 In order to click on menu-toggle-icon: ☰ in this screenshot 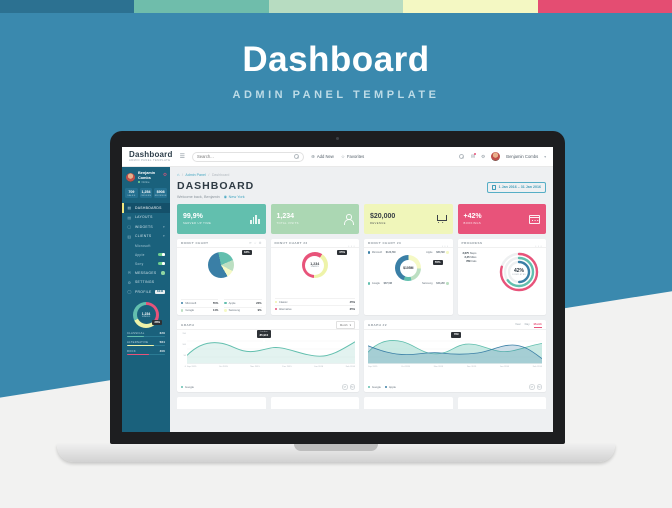, I will do `click(182, 157)`.